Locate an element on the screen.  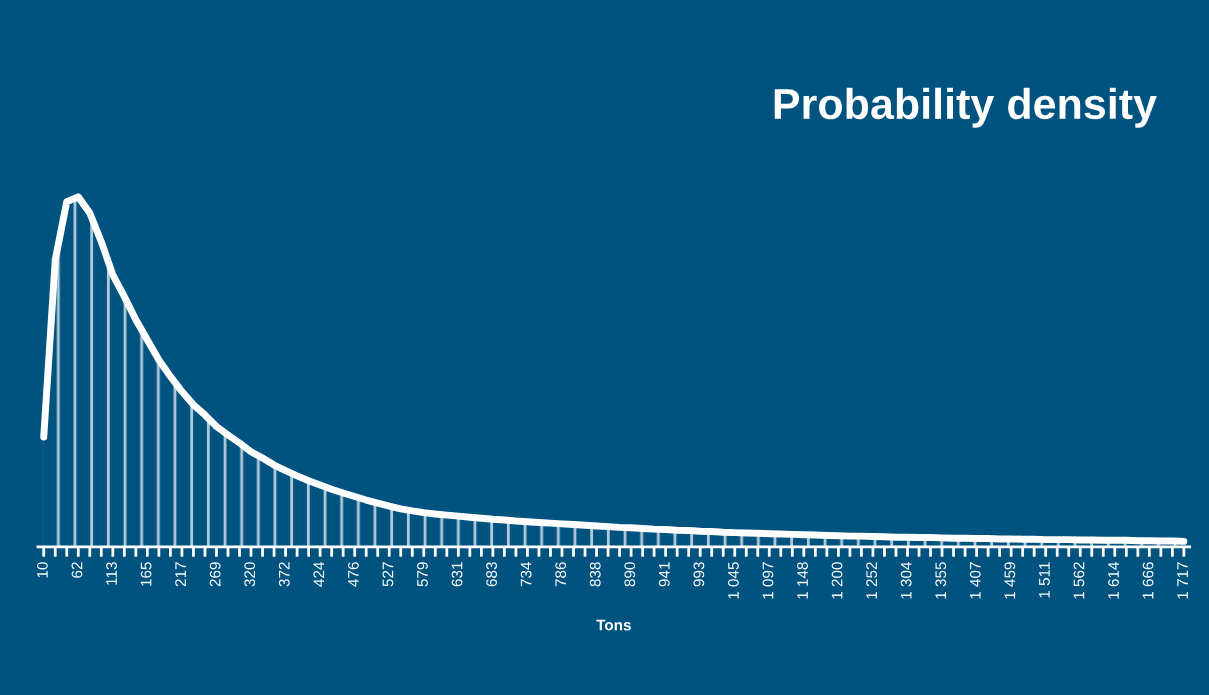
x-tick-label: 1 459 is located at coordinates (1010, 580).